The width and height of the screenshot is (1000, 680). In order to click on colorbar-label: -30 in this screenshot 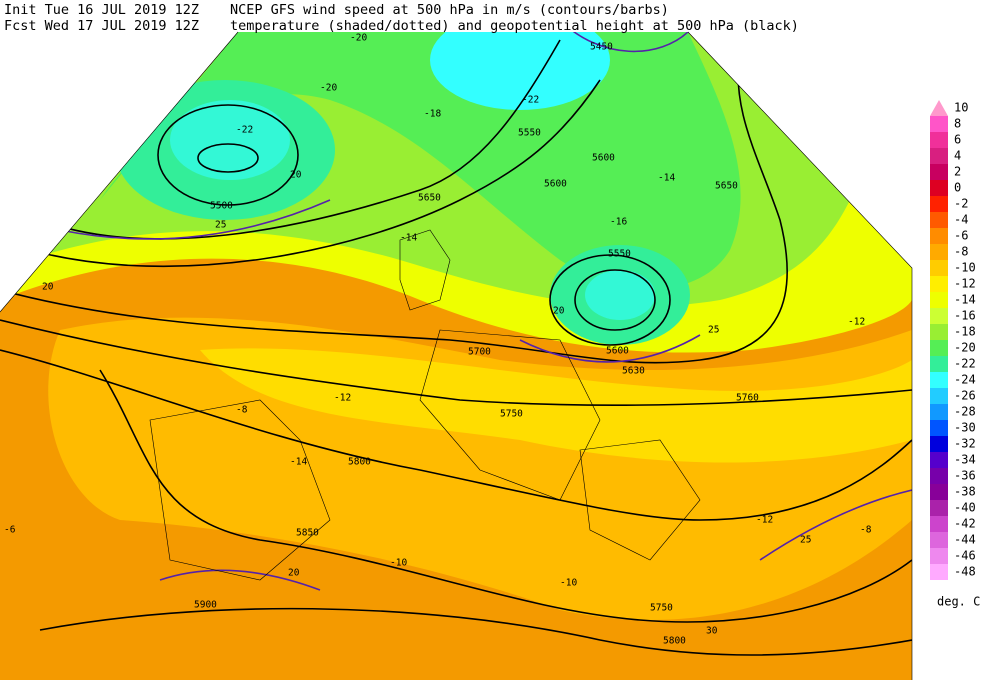, I will do `click(965, 428)`.